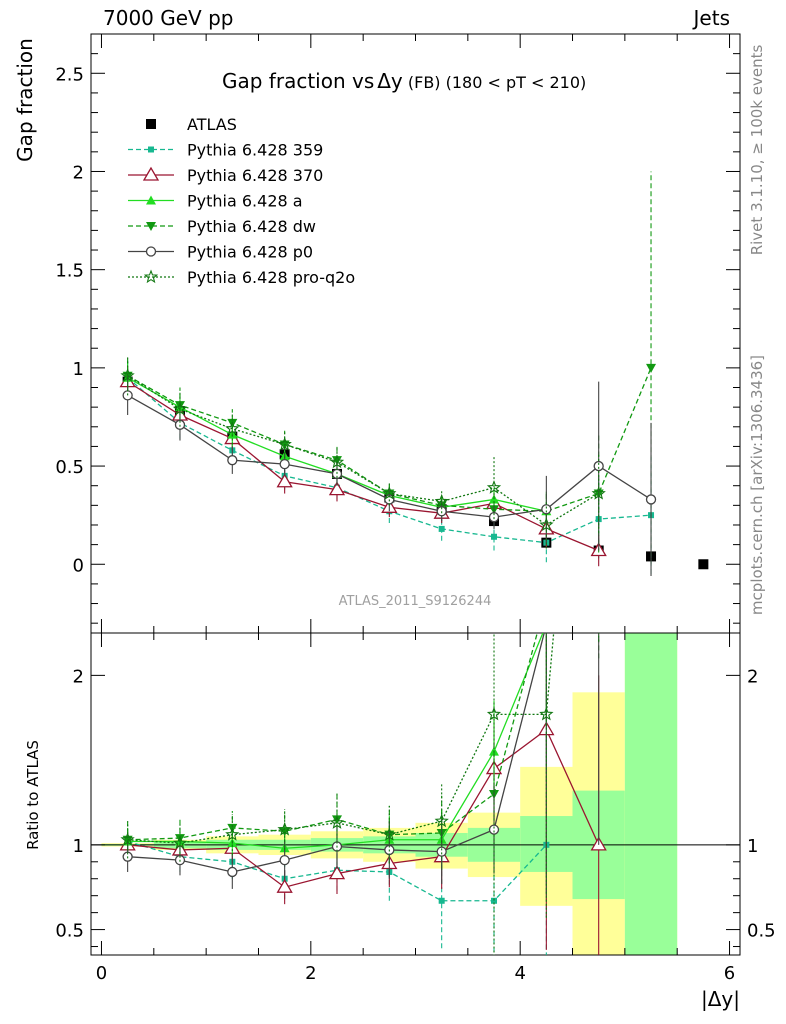 The width and height of the screenshot is (786, 1024). I want to click on ratio-line-p370, so click(363, 808).